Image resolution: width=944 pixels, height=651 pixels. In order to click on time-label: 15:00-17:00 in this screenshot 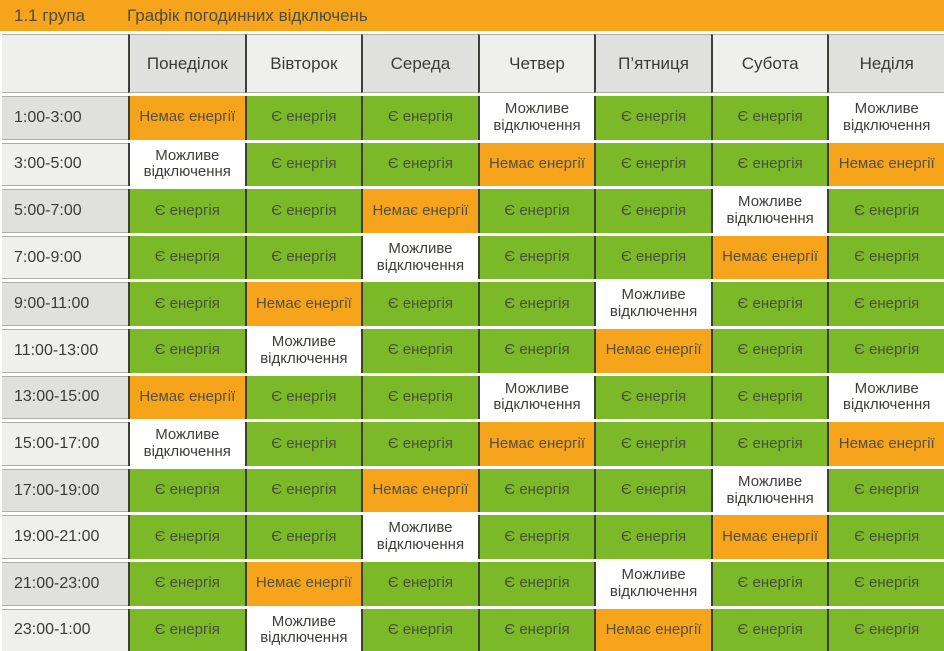, I will do `click(65, 444)`.